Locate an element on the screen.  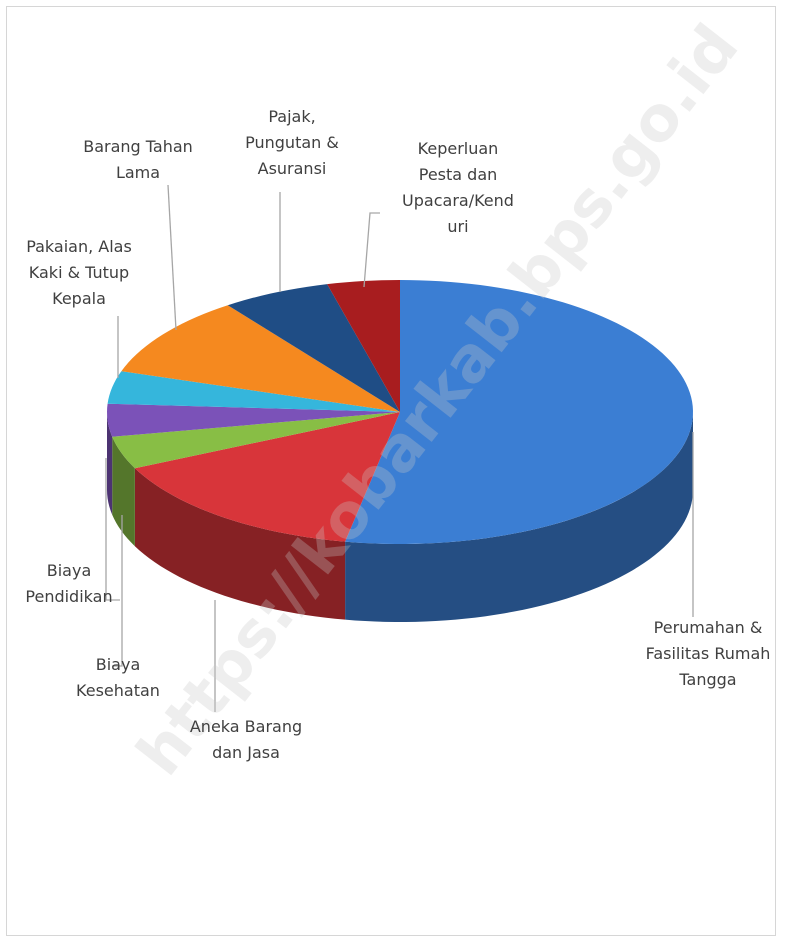
slice-label: Pajak, Pungutan & Asuransi is located at coordinates (292, 142).